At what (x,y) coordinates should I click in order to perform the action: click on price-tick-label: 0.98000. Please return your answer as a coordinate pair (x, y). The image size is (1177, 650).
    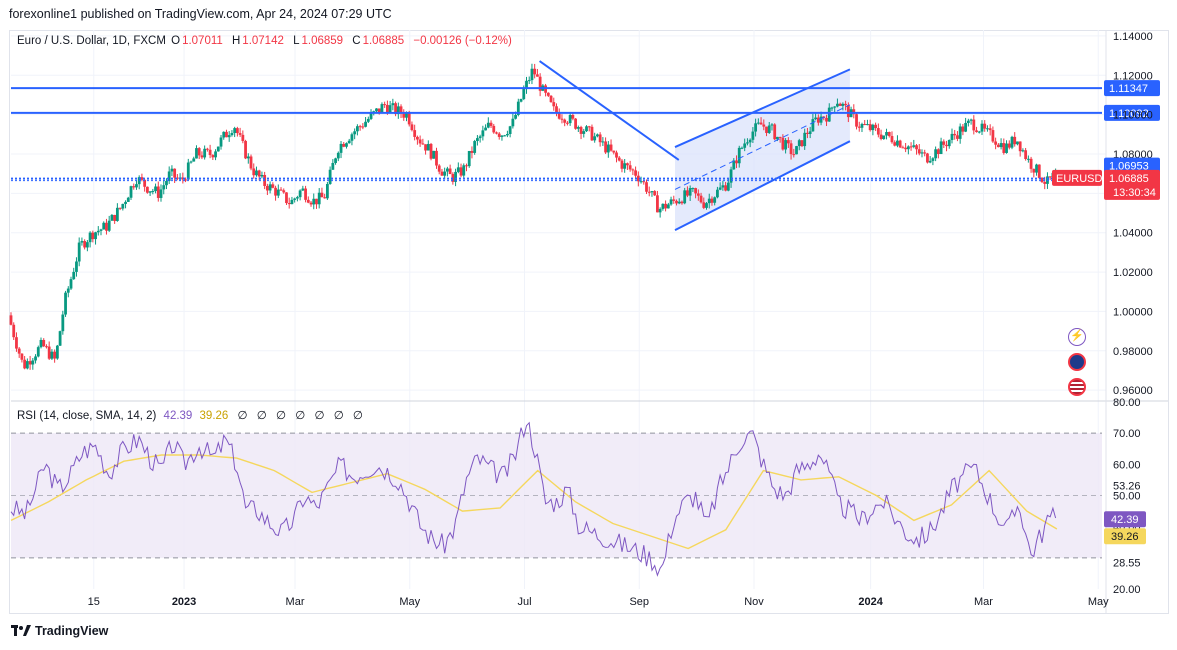
    Looking at the image, I should click on (1133, 352).